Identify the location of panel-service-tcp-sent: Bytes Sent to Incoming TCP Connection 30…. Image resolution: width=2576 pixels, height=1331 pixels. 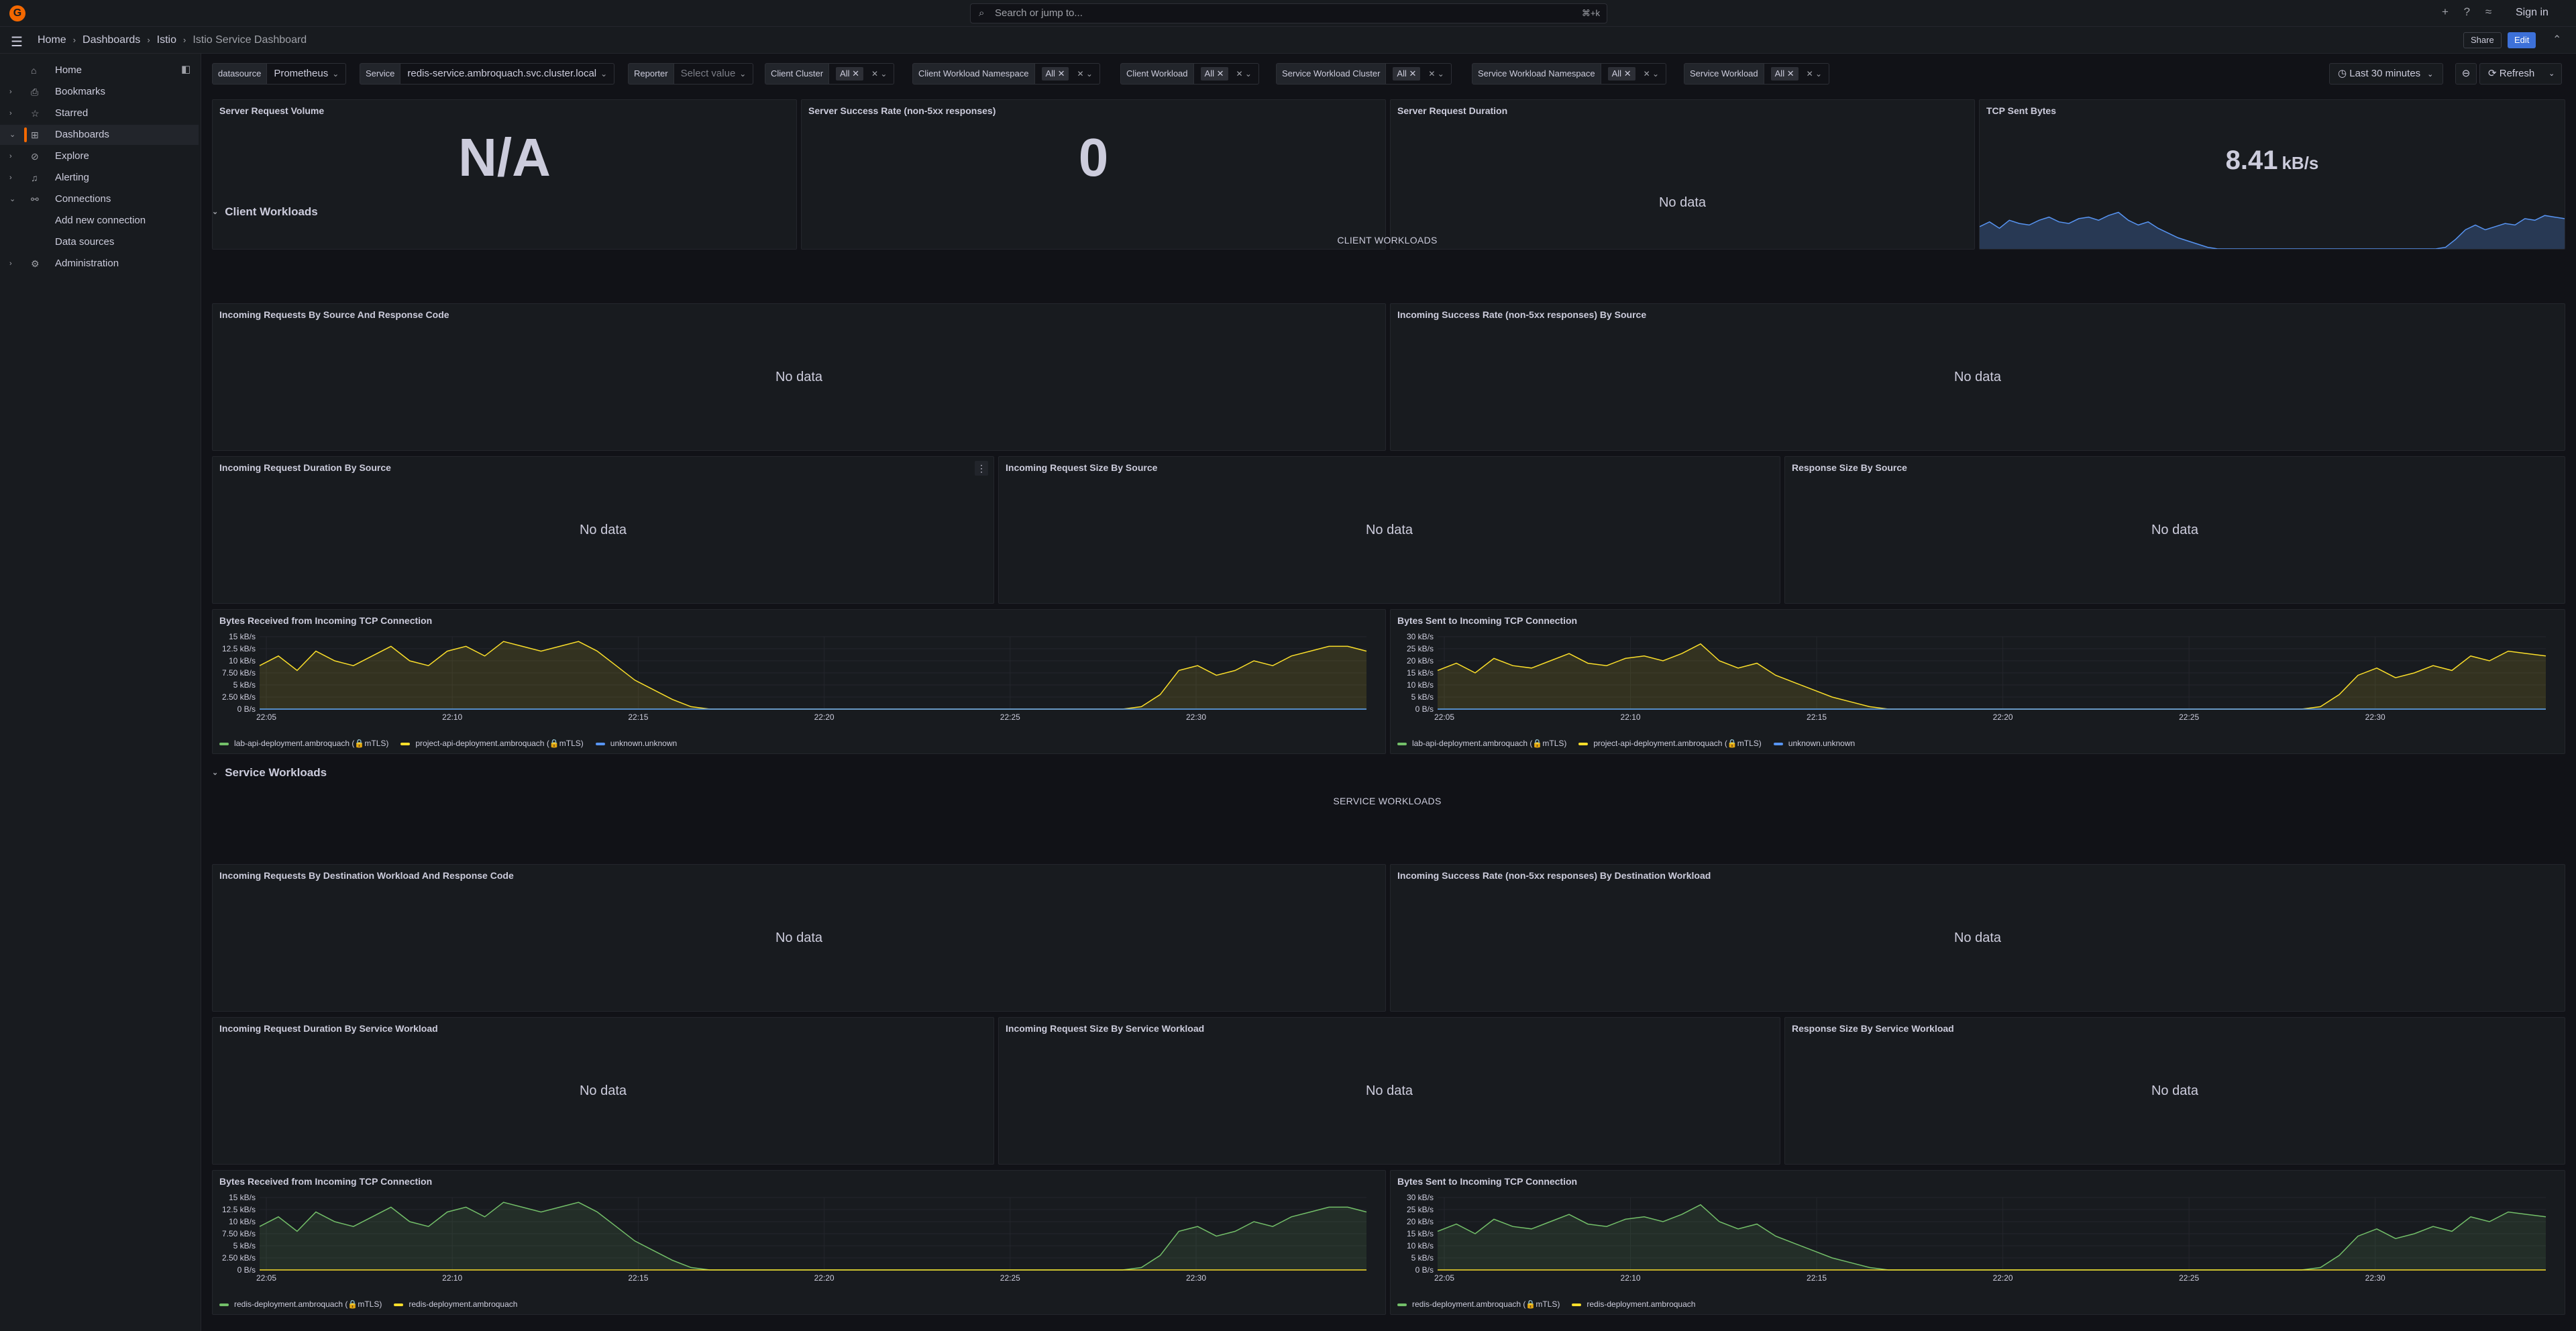
(1977, 1242).